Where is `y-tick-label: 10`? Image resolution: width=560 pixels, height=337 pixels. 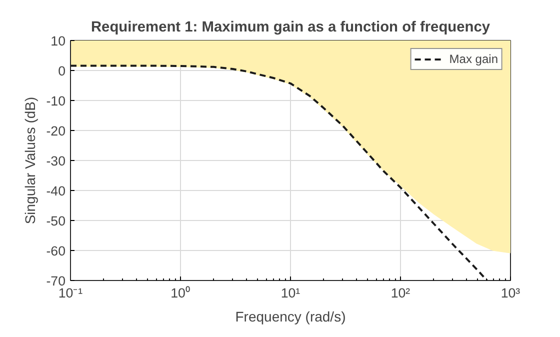
y-tick-label: 10 is located at coordinates (58, 41).